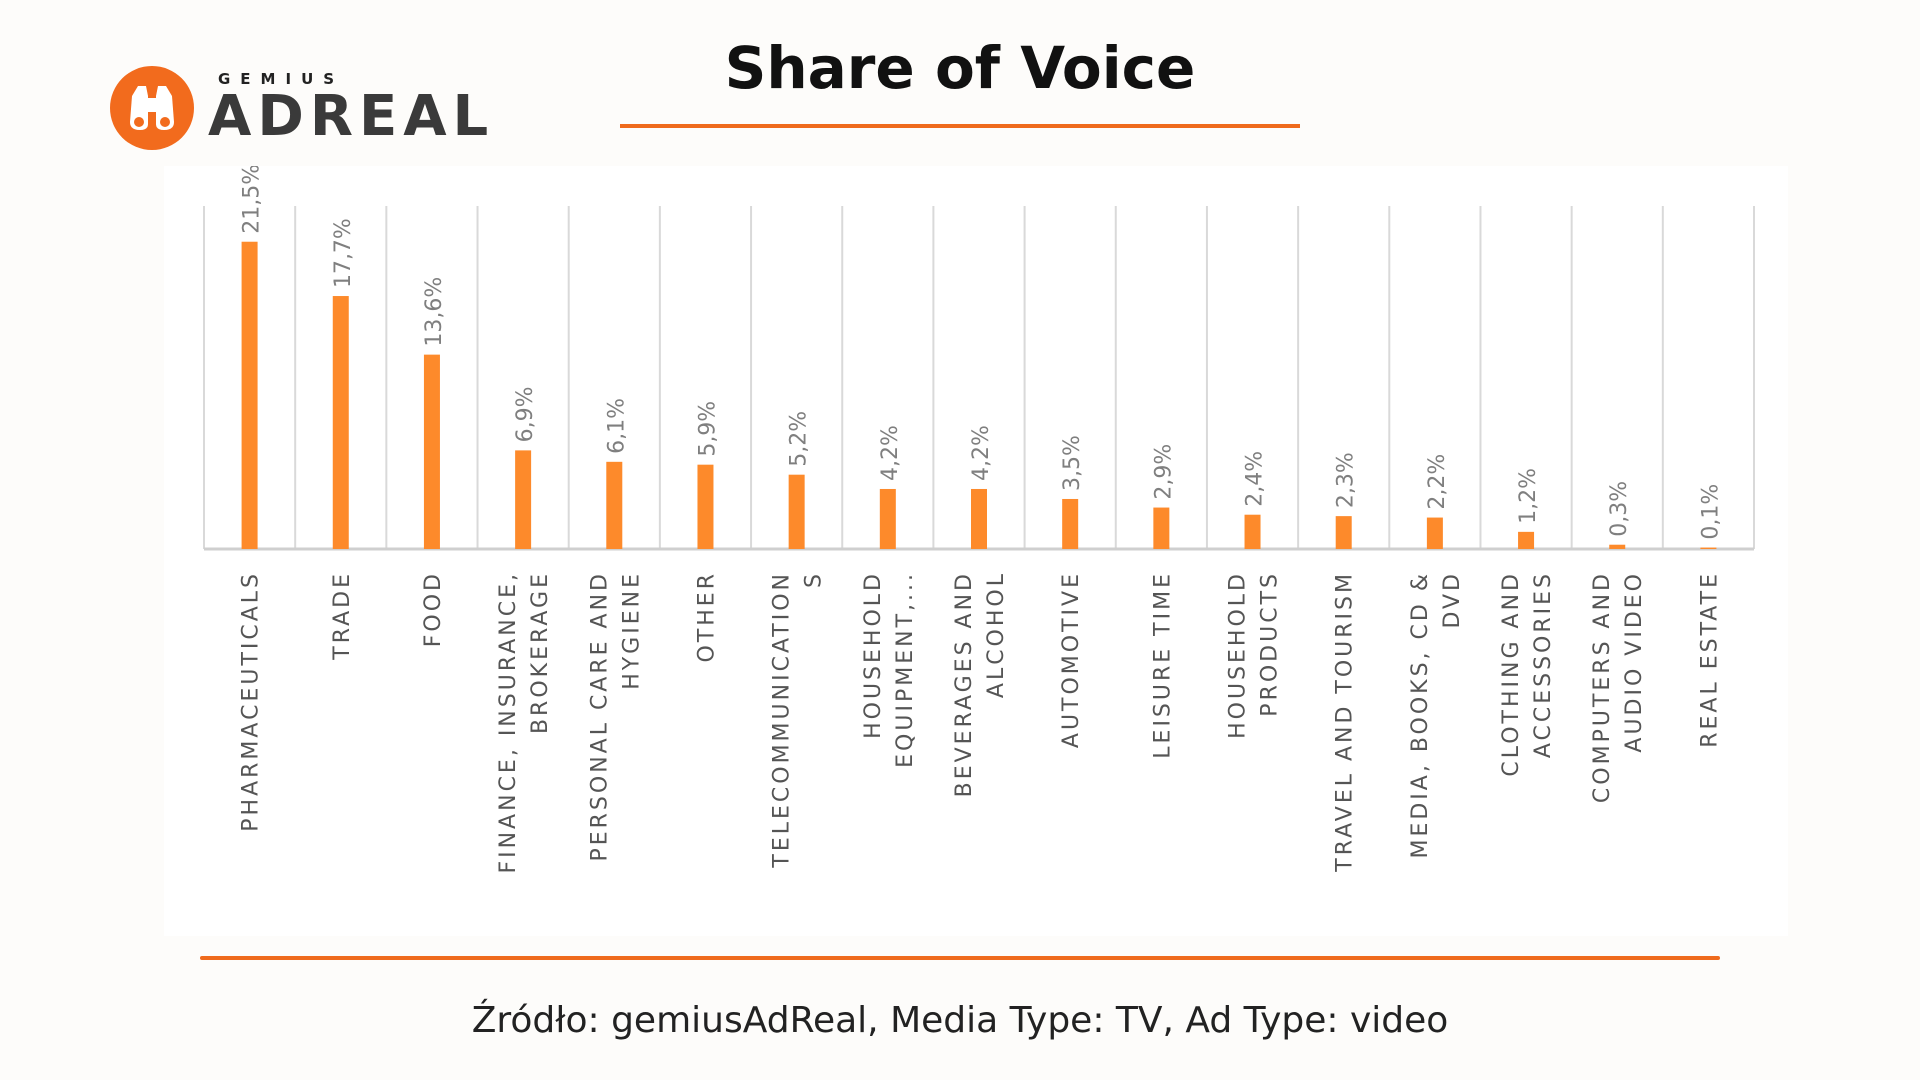 The height and width of the screenshot is (1080, 1920). I want to click on data-label: 2,9%, so click(1163, 472).